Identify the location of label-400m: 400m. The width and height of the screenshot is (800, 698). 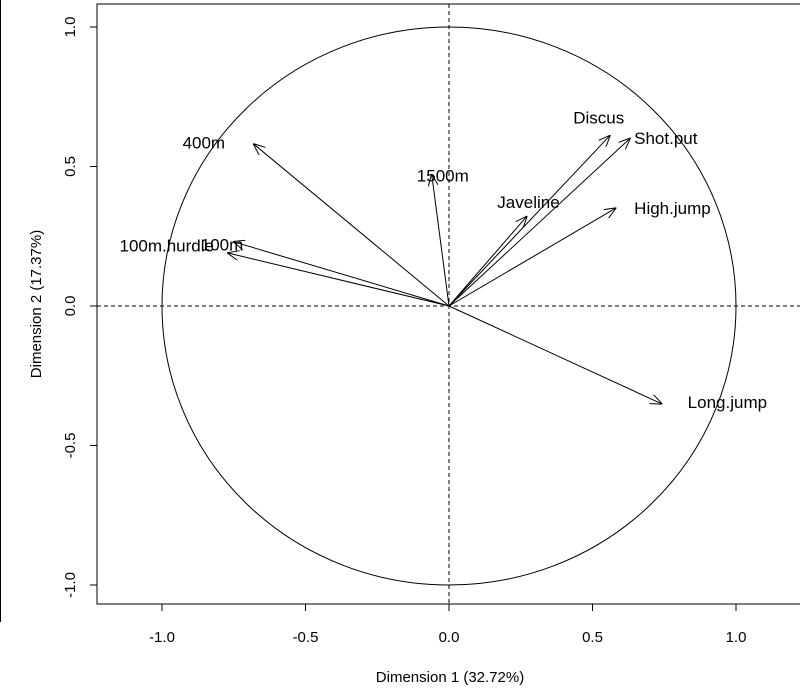
(204, 143).